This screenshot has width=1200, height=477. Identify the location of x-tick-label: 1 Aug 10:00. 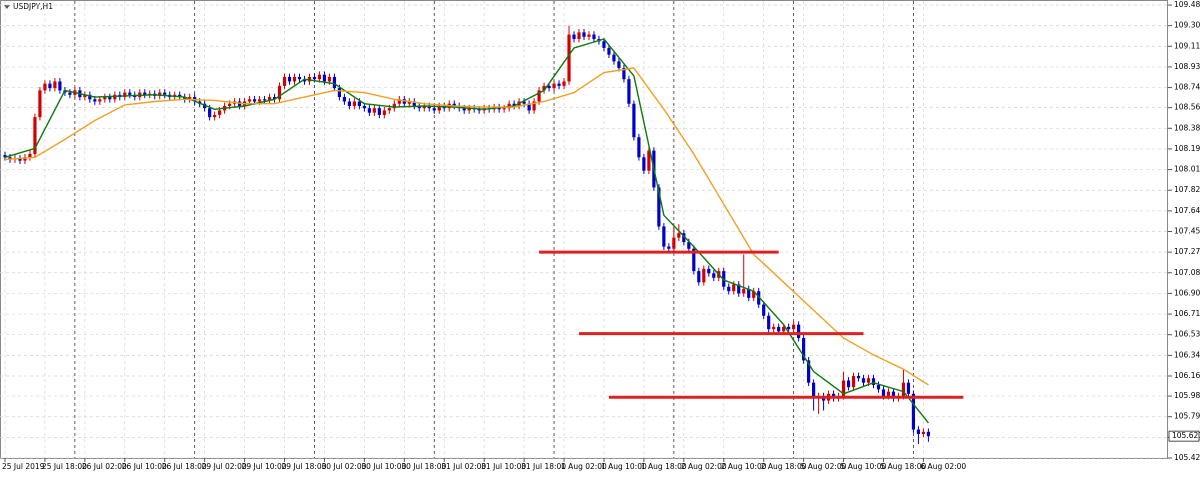
(624, 466).